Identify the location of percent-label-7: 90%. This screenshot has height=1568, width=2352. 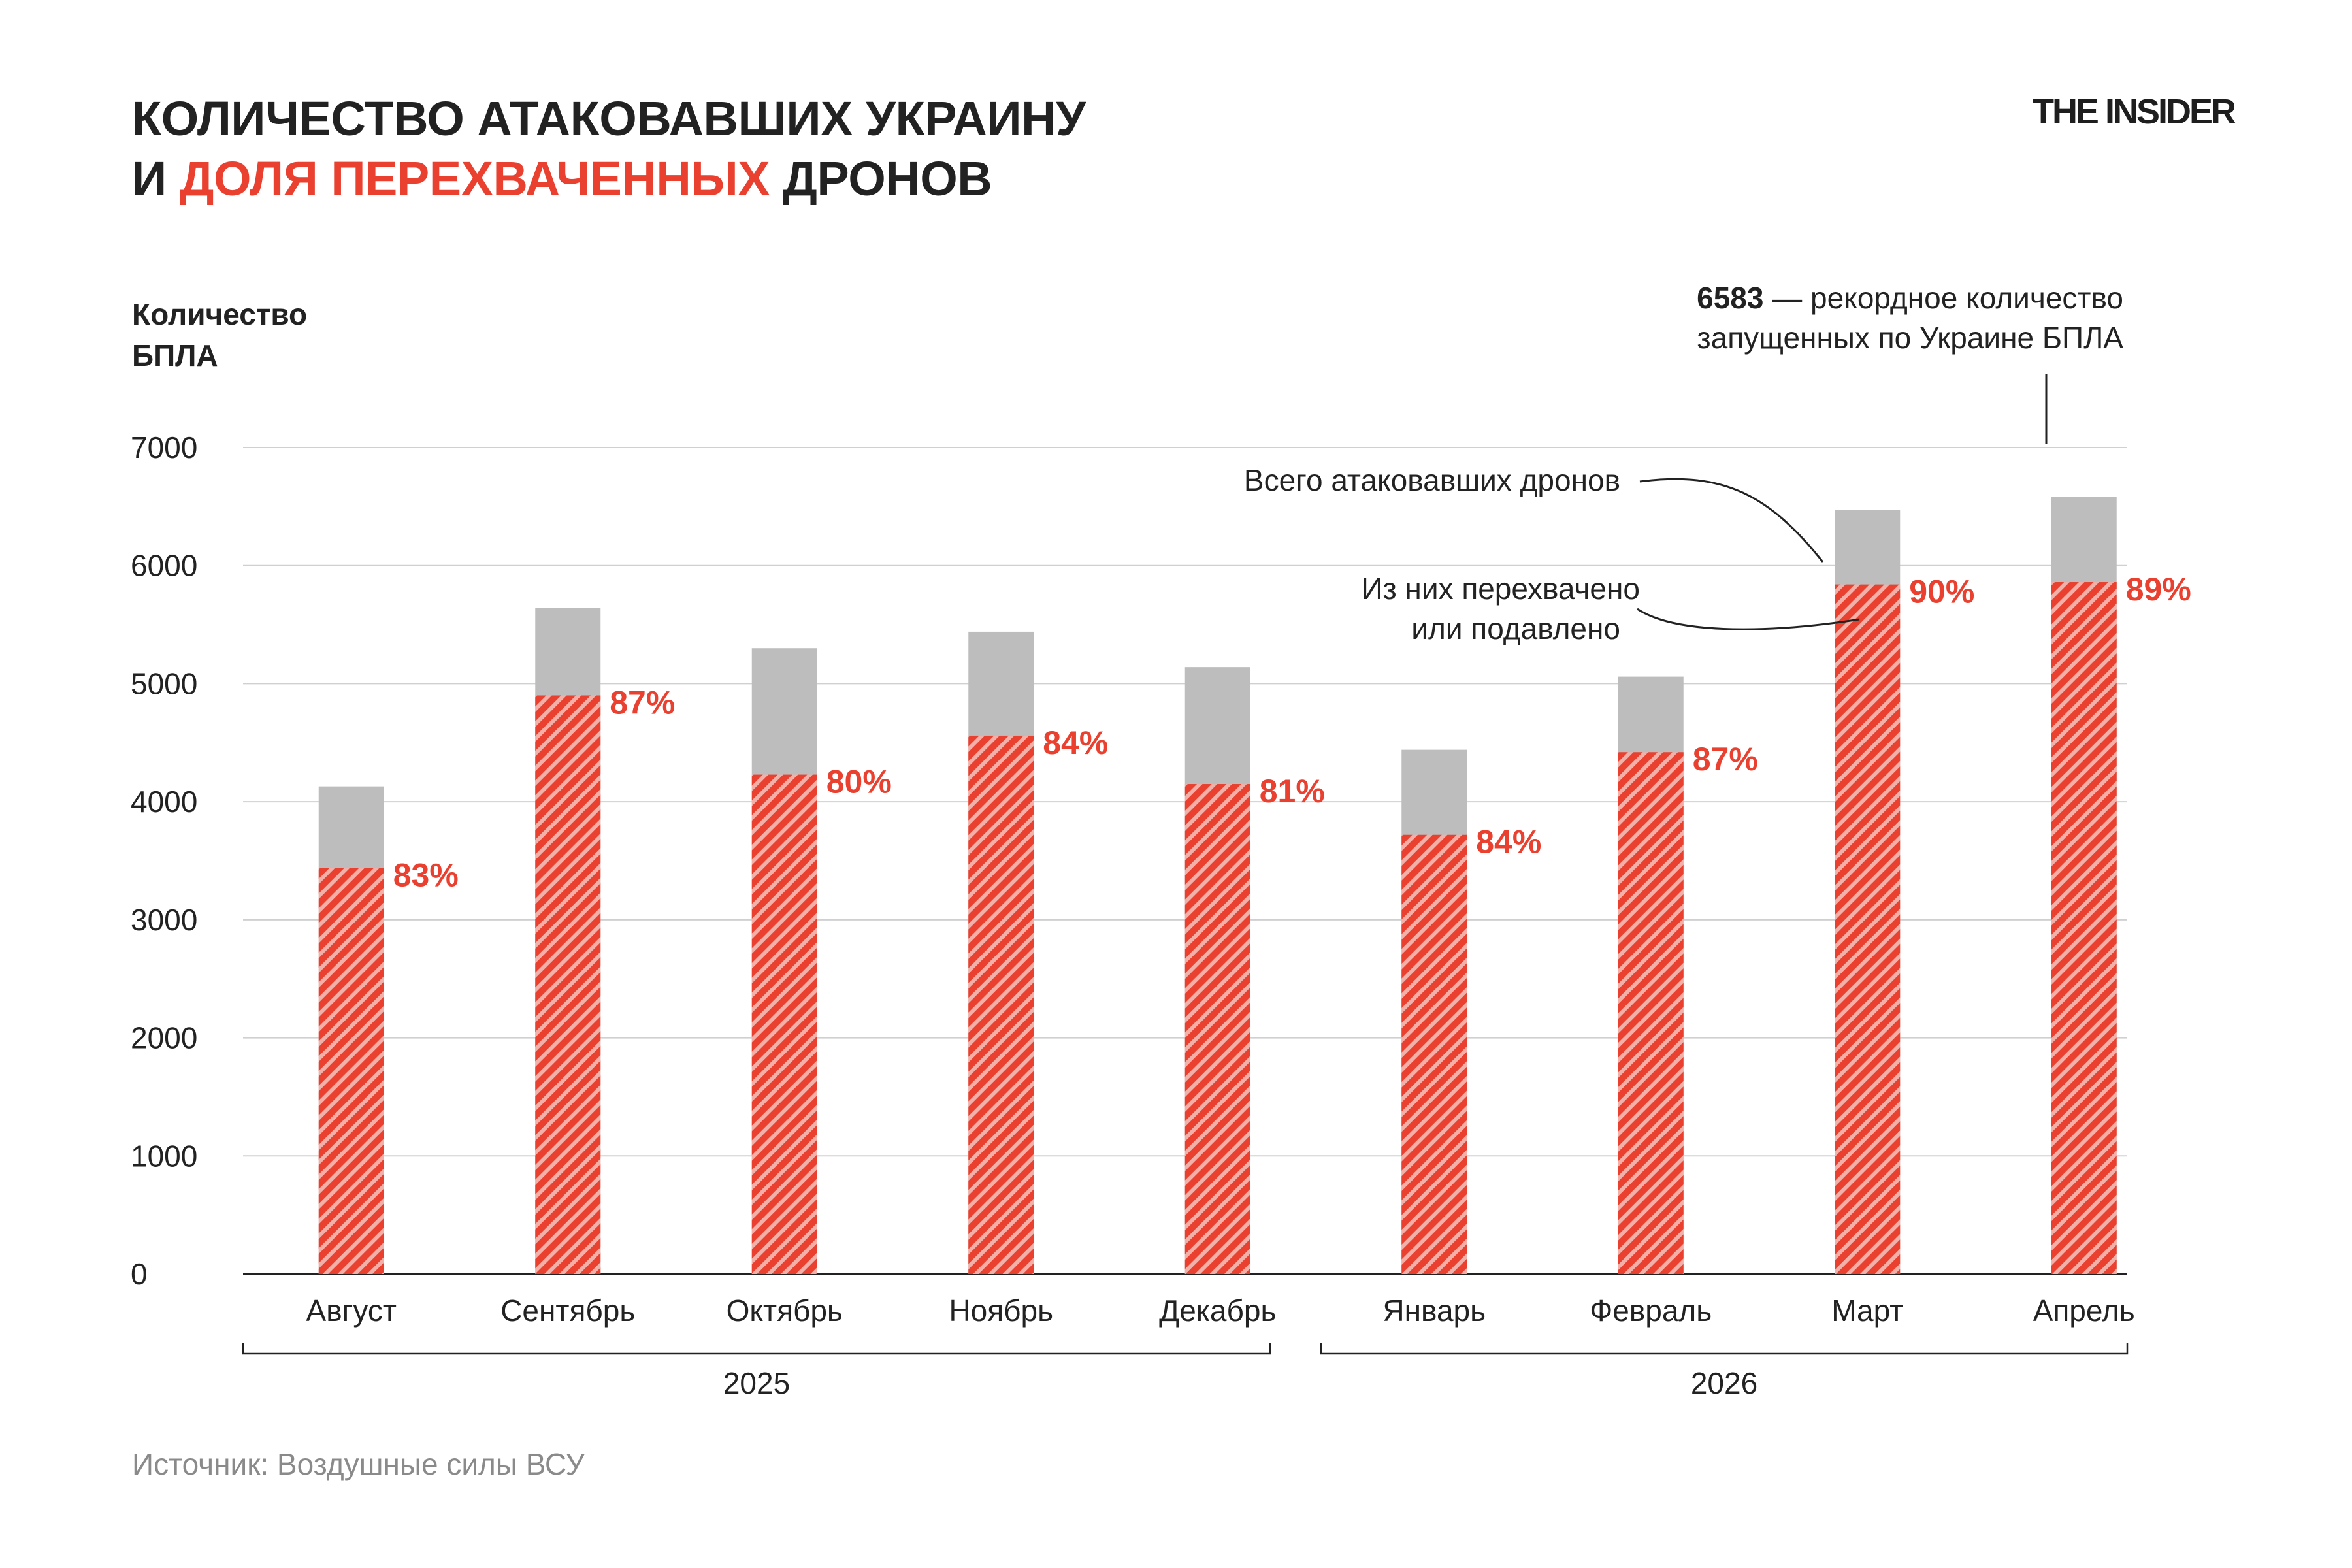
(1941, 592).